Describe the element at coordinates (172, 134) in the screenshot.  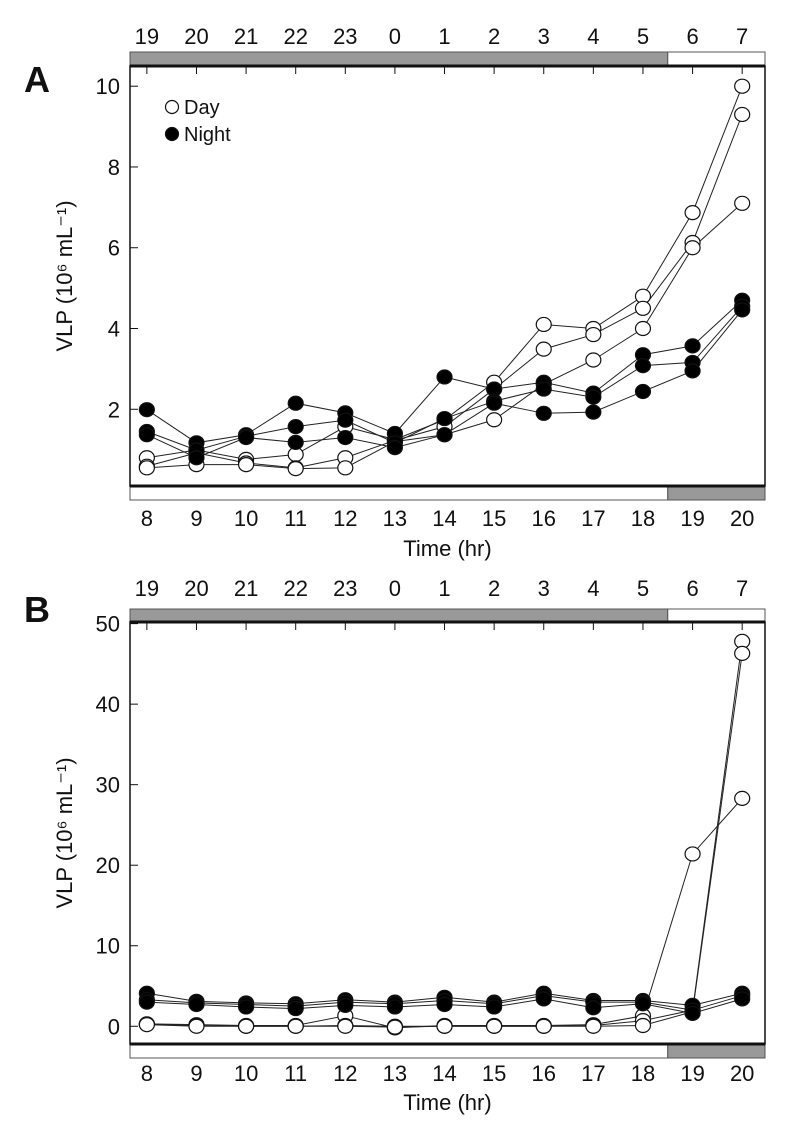
I see `legend-marker-night` at that location.